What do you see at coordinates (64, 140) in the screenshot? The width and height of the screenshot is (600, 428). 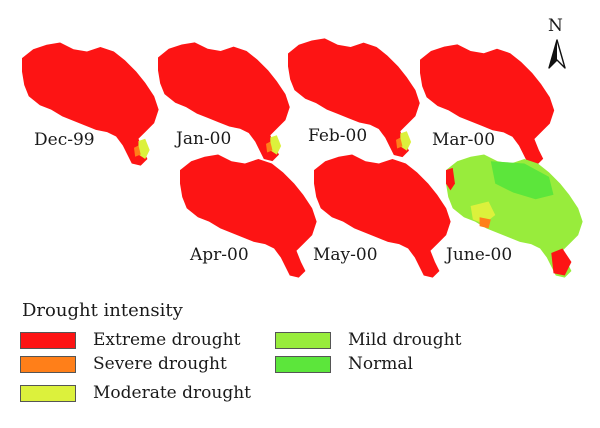 I see `map-label-dec-99: Dec-99` at bounding box center [64, 140].